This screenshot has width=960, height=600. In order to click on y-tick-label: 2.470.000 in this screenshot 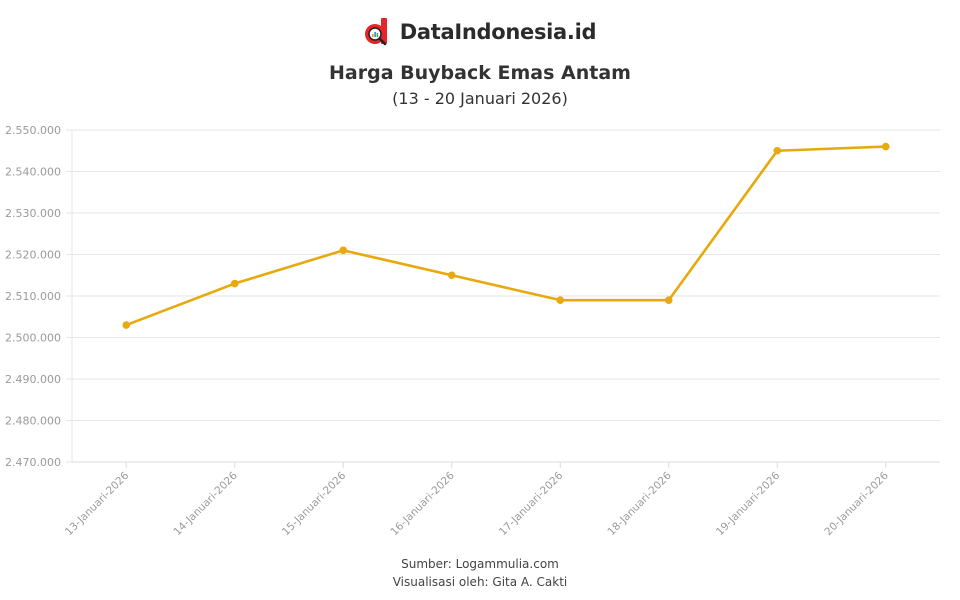, I will do `click(33, 462)`.